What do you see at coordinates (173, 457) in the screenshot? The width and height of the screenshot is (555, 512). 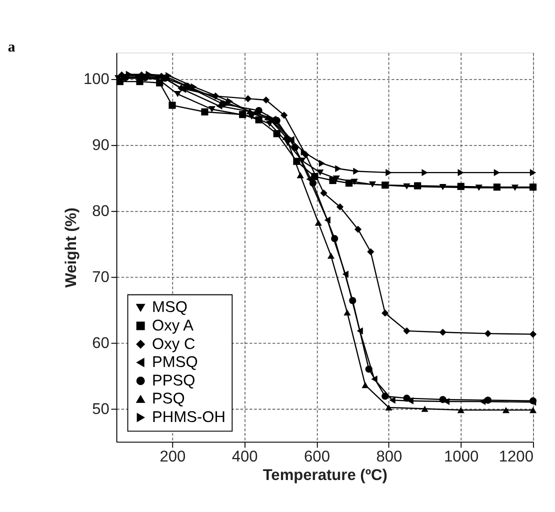 I see `x-tick-label: 200` at bounding box center [173, 457].